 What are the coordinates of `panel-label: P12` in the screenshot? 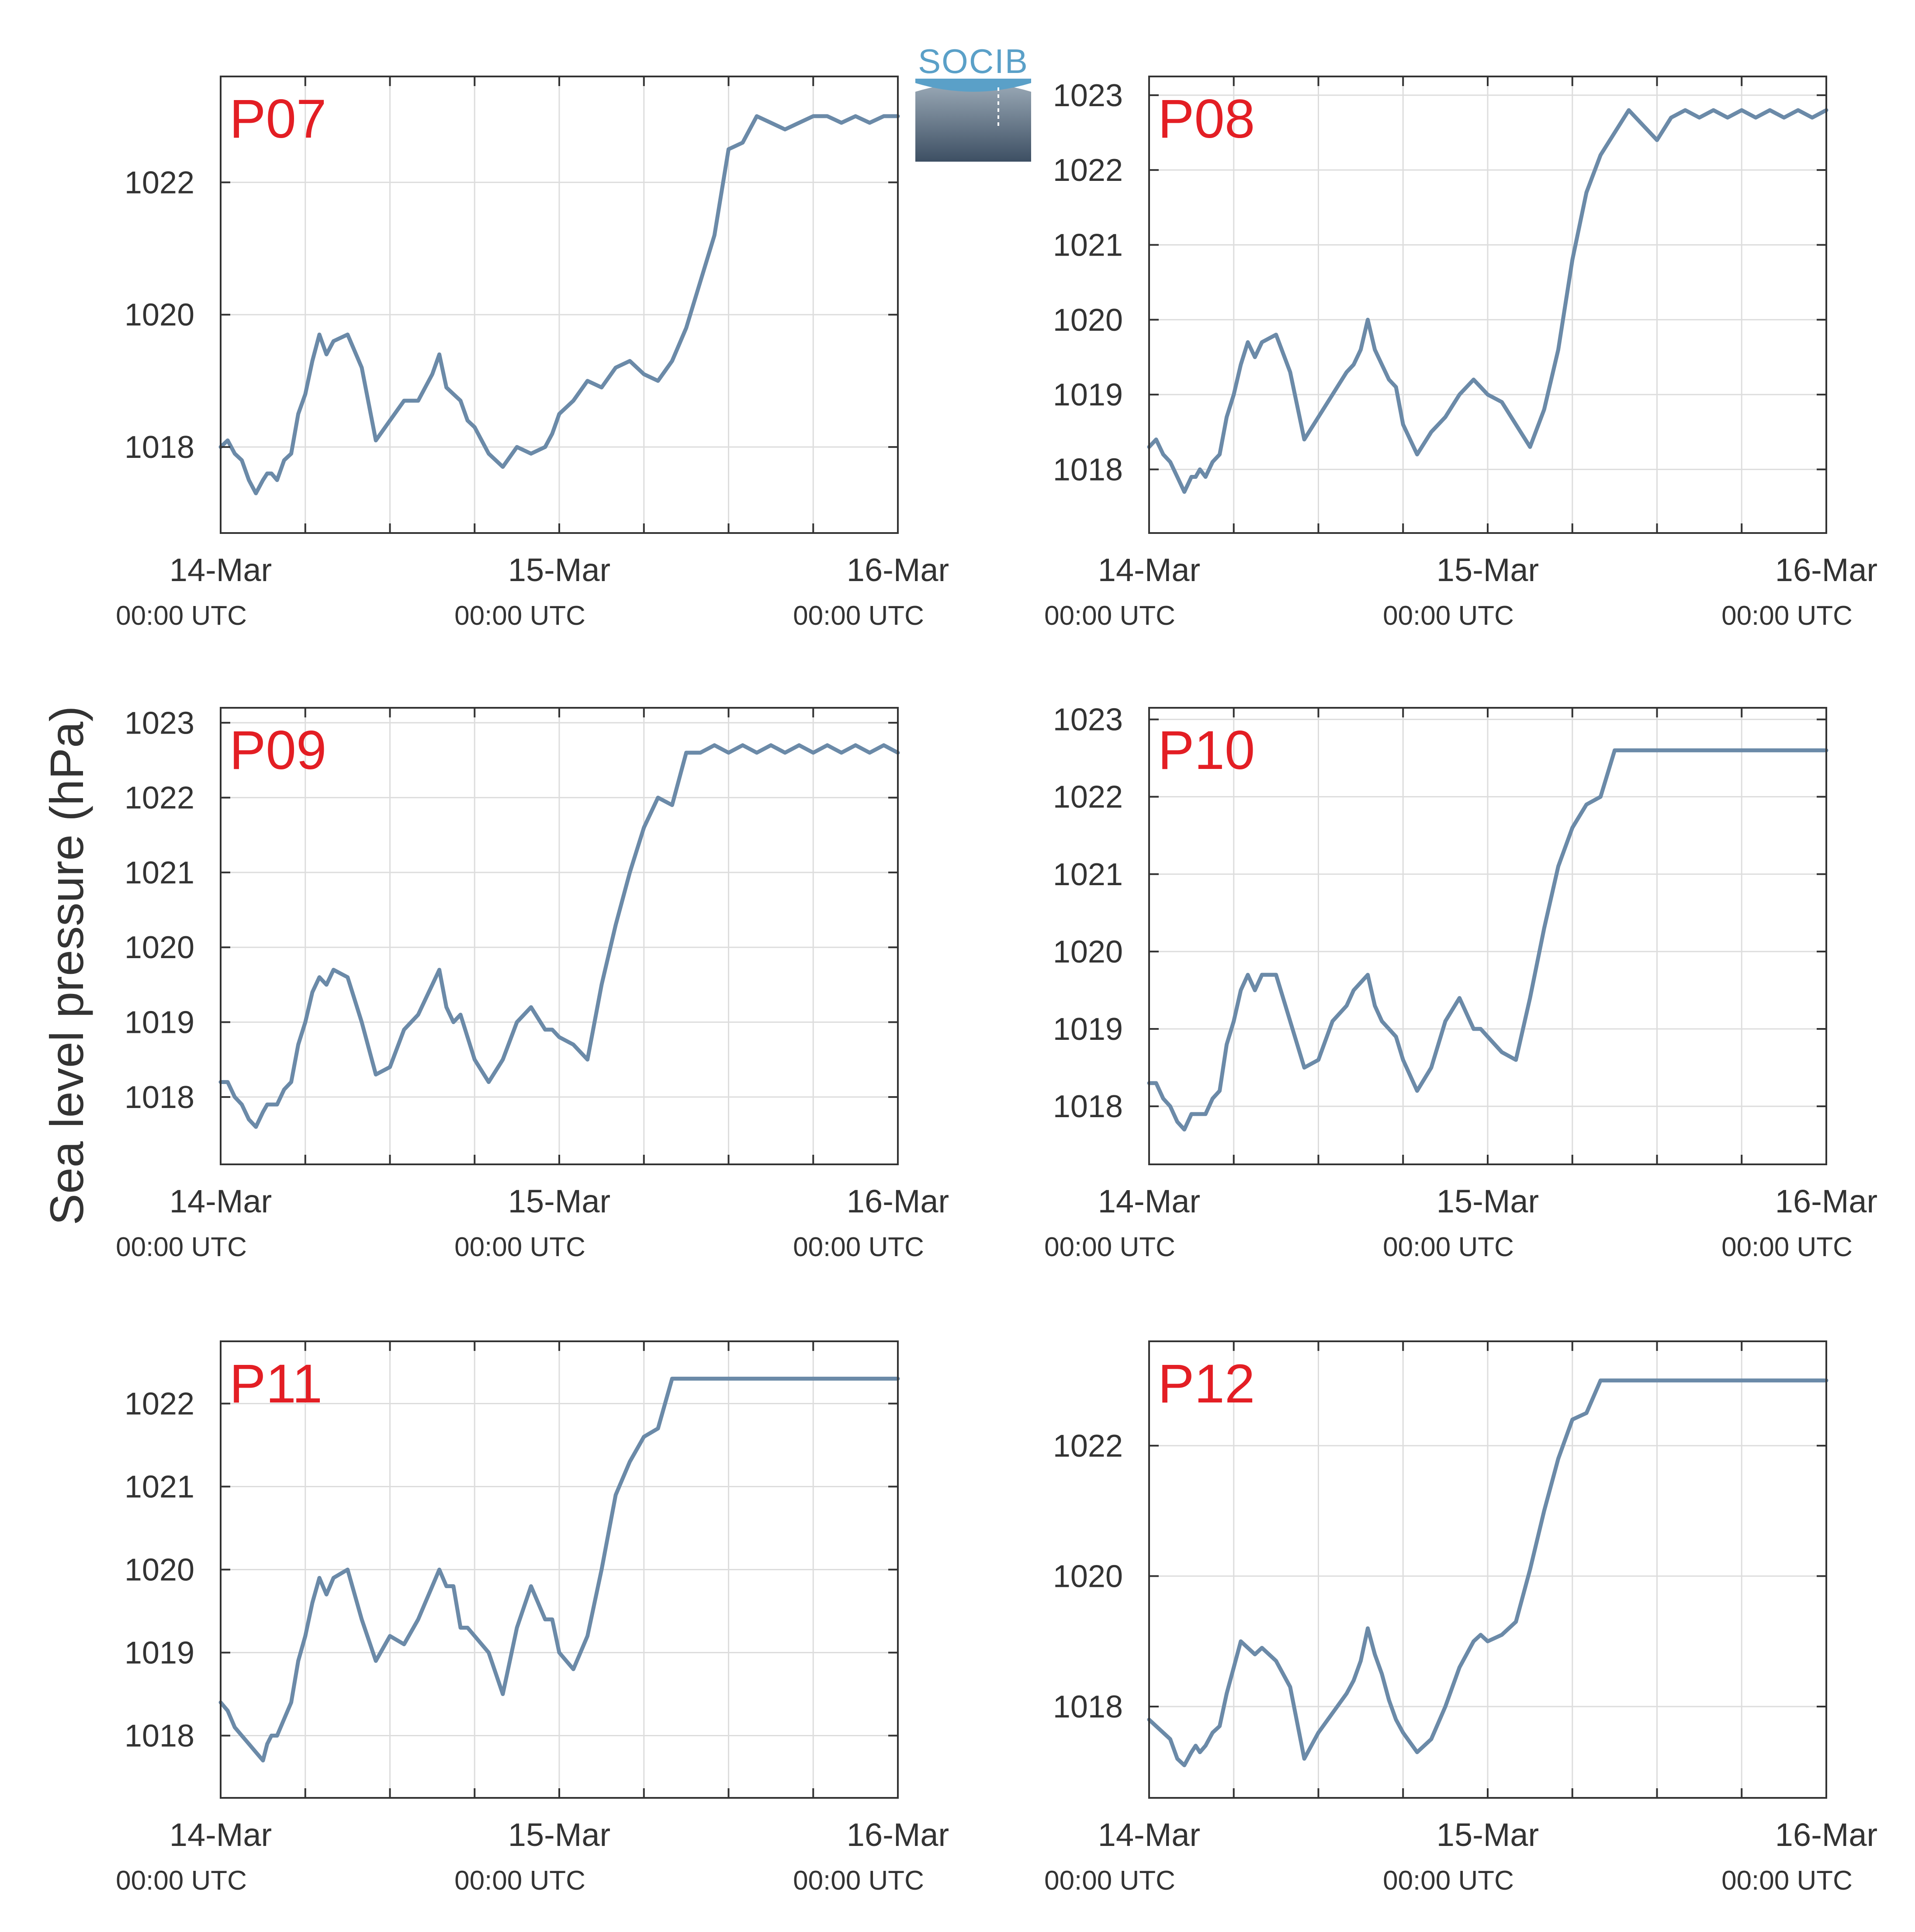 It's located at (1206, 1384).